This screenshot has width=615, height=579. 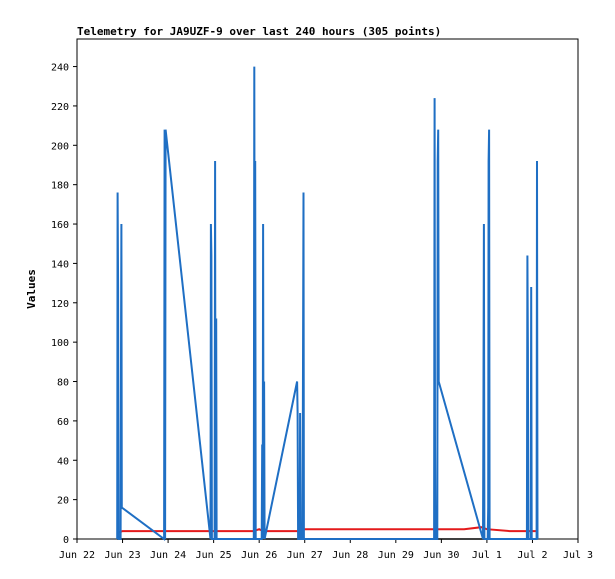 I want to click on x-tick-label: Jul 3, so click(x=578, y=555).